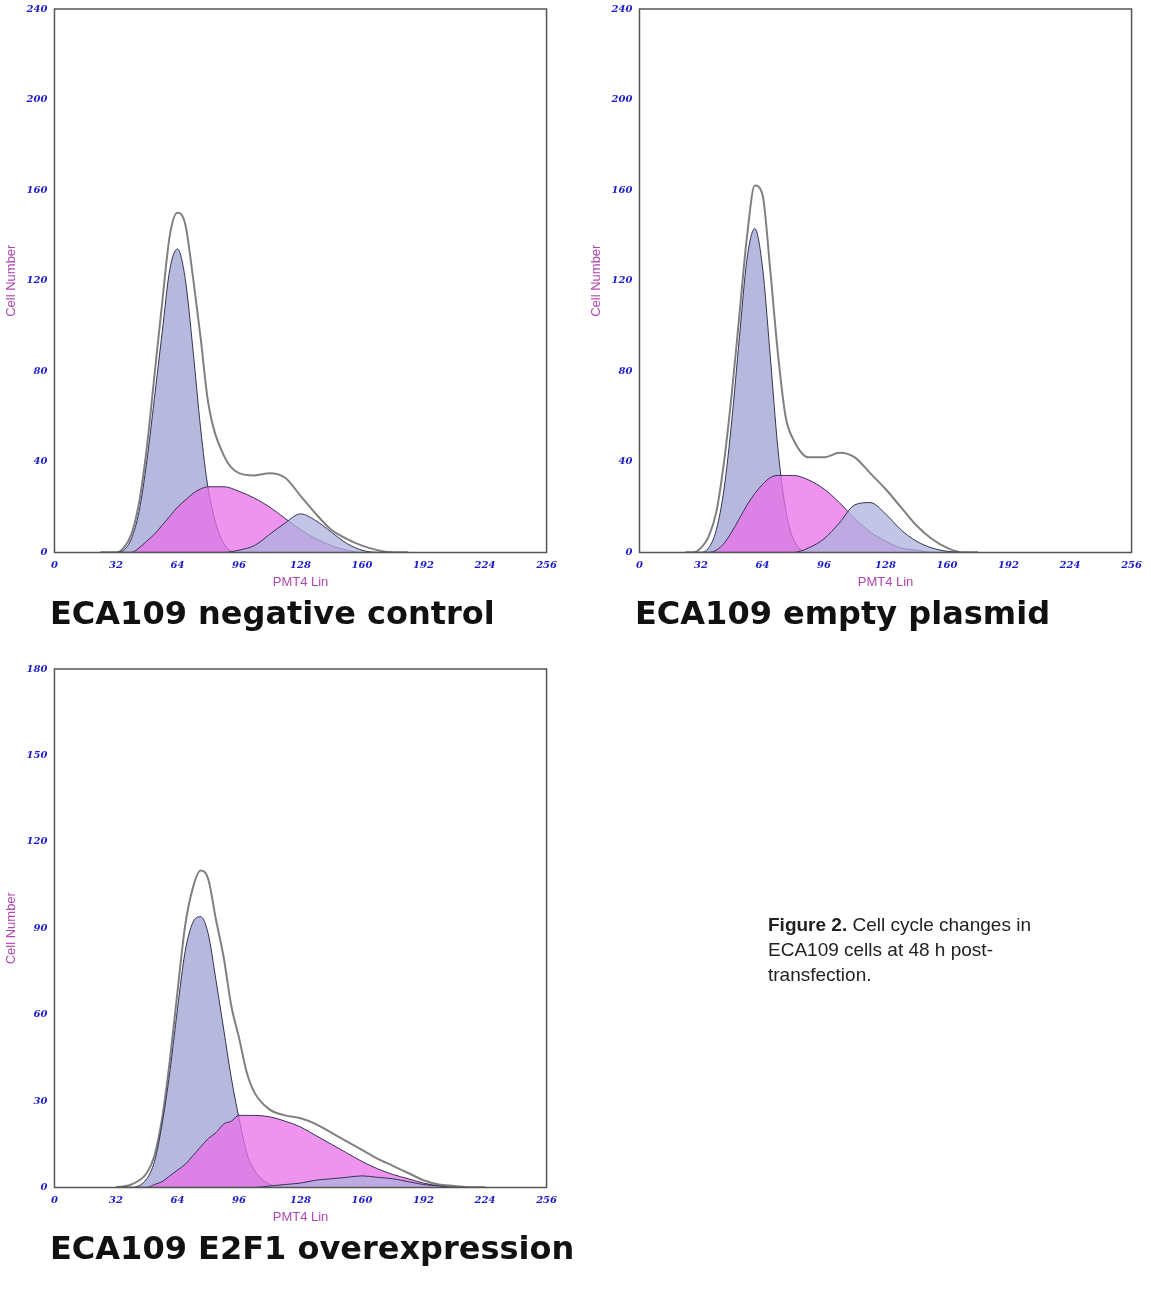 Image resolution: width=1151 pixels, height=1299 pixels. I want to click on y-tick-label: 30, so click(40, 1100).